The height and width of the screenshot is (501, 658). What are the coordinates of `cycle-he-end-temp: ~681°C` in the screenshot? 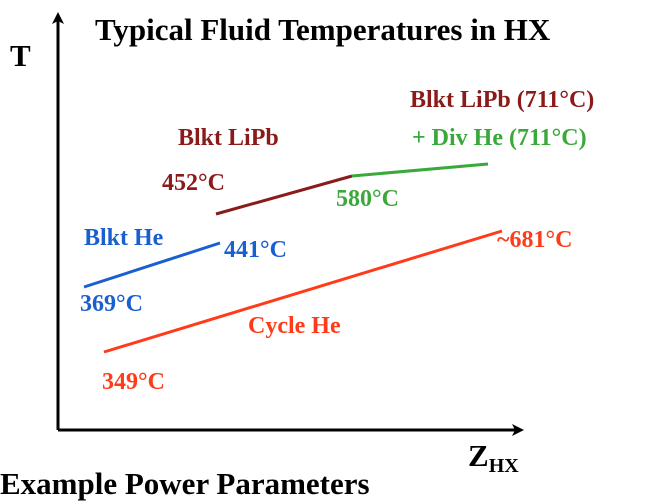 It's located at (535, 240).